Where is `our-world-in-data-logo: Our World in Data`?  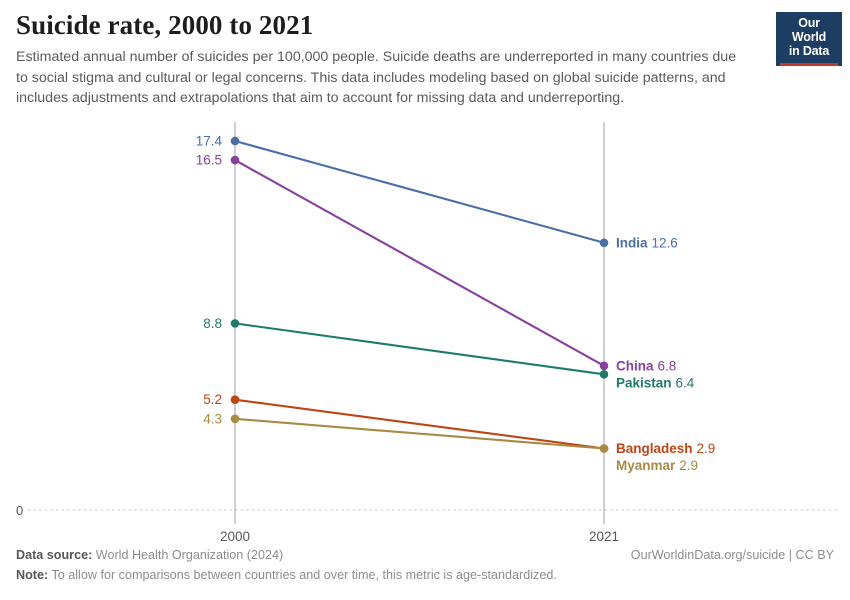
our-world-in-data-logo: Our World in Data is located at coordinates (809, 39).